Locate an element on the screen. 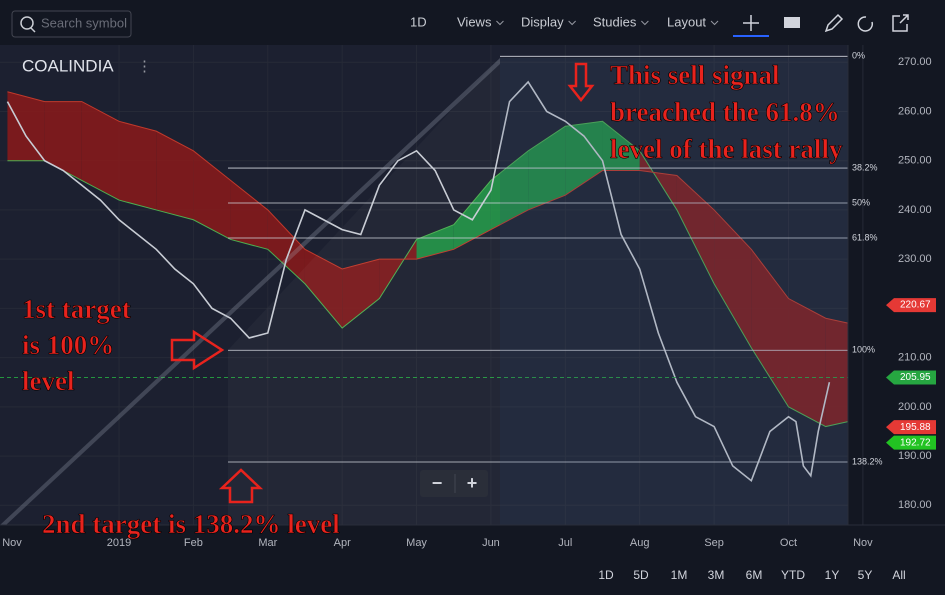 This screenshot has height=595, width=945. annotation: is 100% is located at coordinates (68, 345).